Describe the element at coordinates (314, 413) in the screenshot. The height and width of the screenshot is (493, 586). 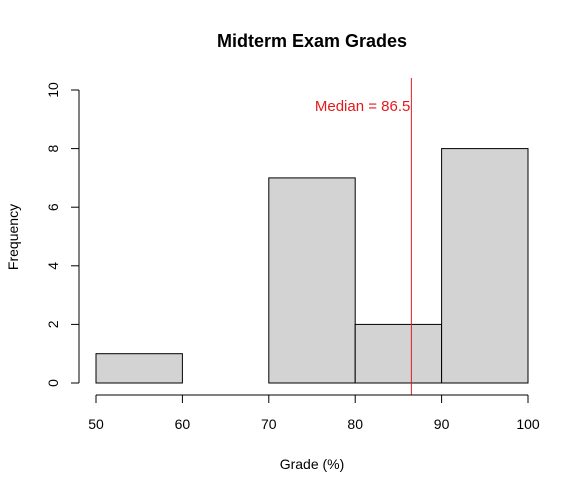
I see `x-axis: 50 60 70 80 90 100` at that location.